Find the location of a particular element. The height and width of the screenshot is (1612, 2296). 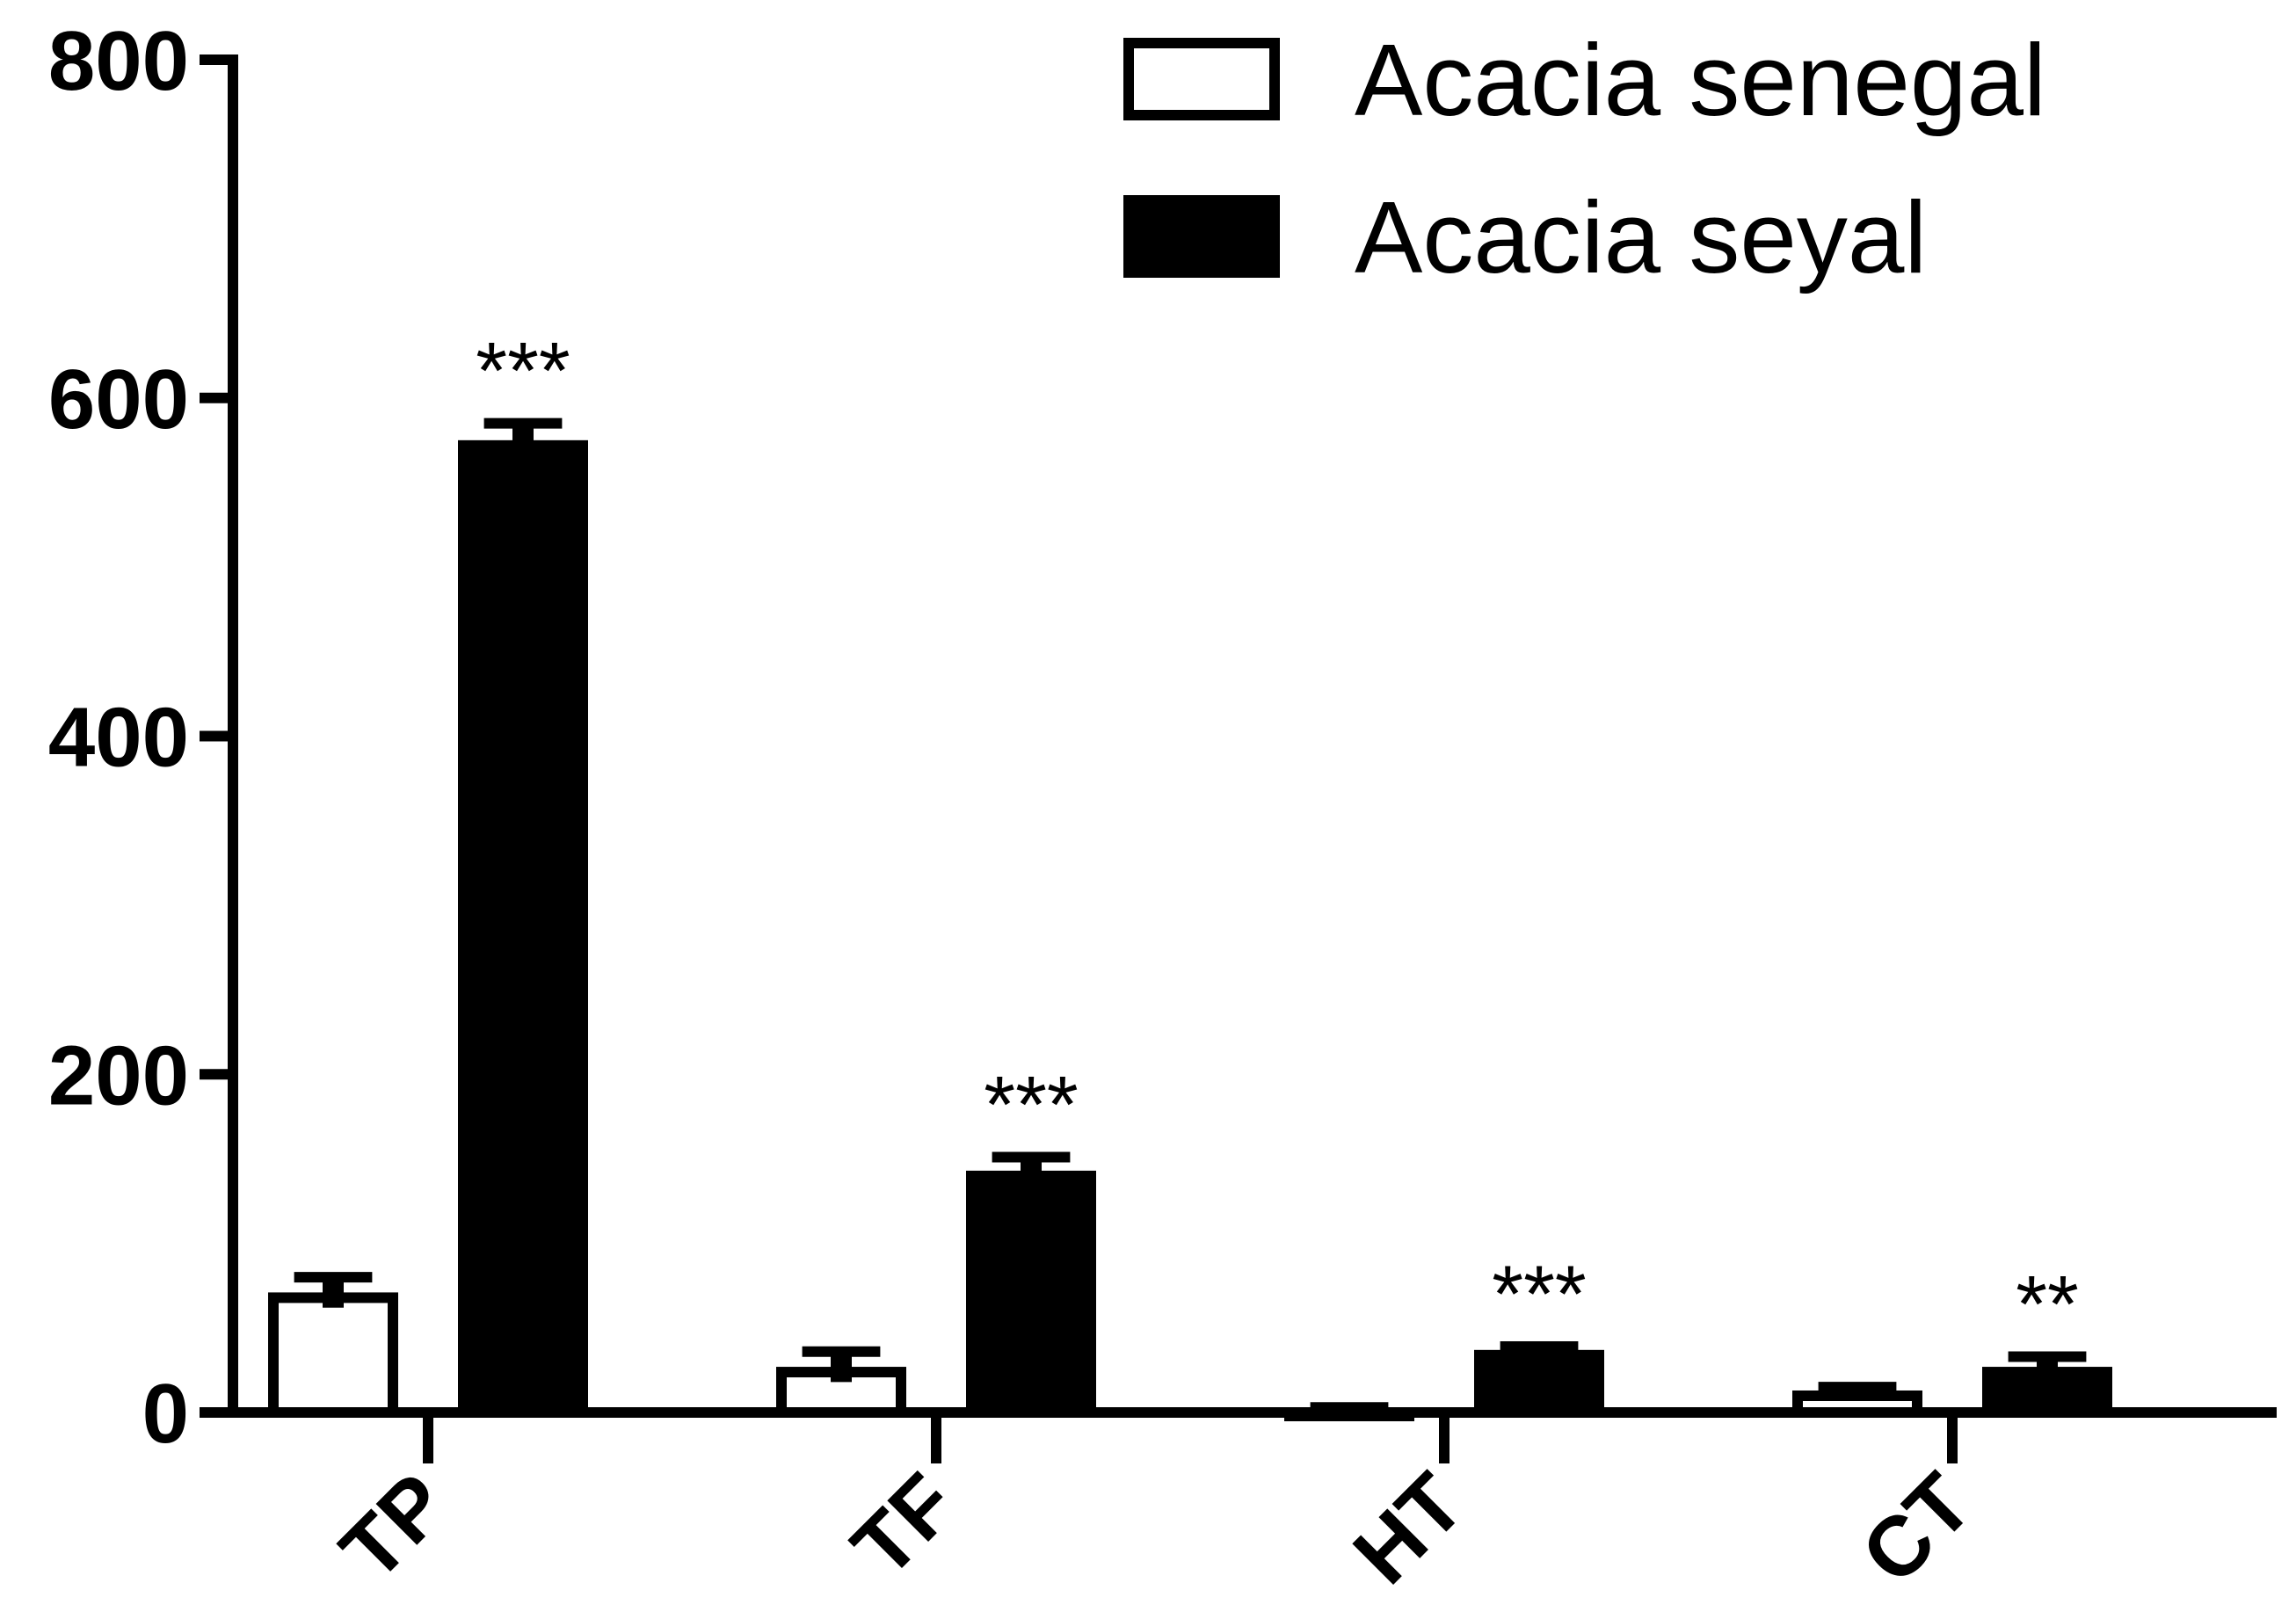

significance-label: ** is located at coordinates (2048, 1305).